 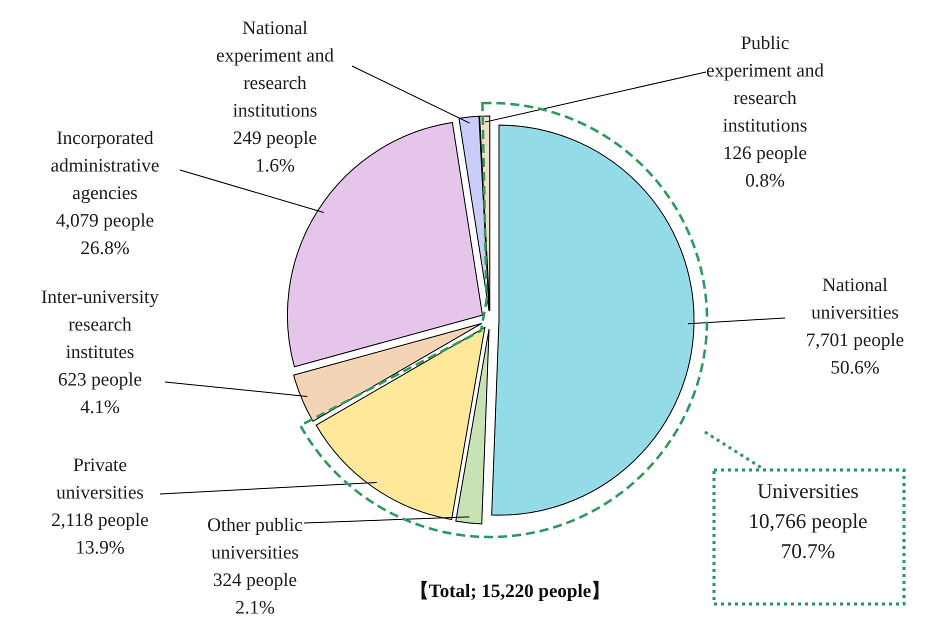 I want to click on data-label: 2,118 people 13.9%, so click(x=100, y=534).